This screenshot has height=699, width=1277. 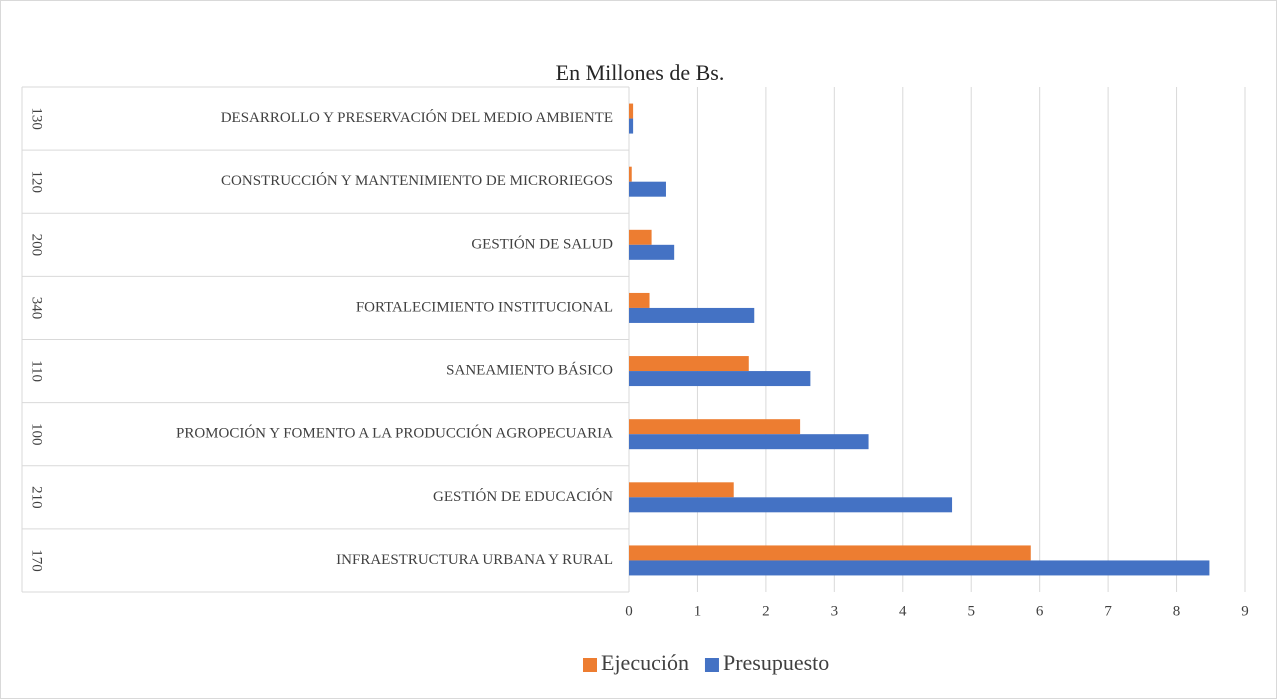 I want to click on chart-title: En Millones de Bs., so click(x=640, y=72).